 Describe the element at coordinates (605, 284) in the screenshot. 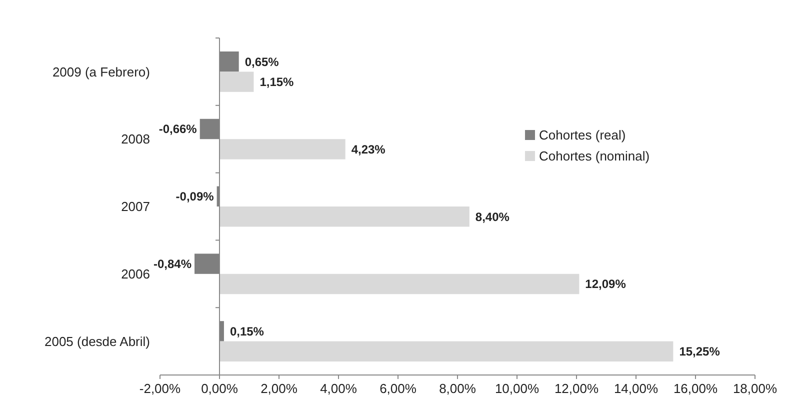

I see `data-label: 12,09%` at that location.